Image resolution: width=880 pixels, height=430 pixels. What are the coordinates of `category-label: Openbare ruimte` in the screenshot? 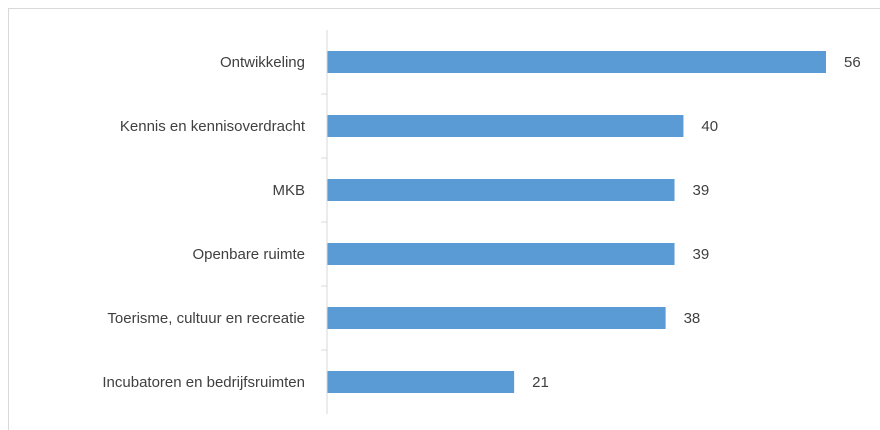 It's located at (248, 254).